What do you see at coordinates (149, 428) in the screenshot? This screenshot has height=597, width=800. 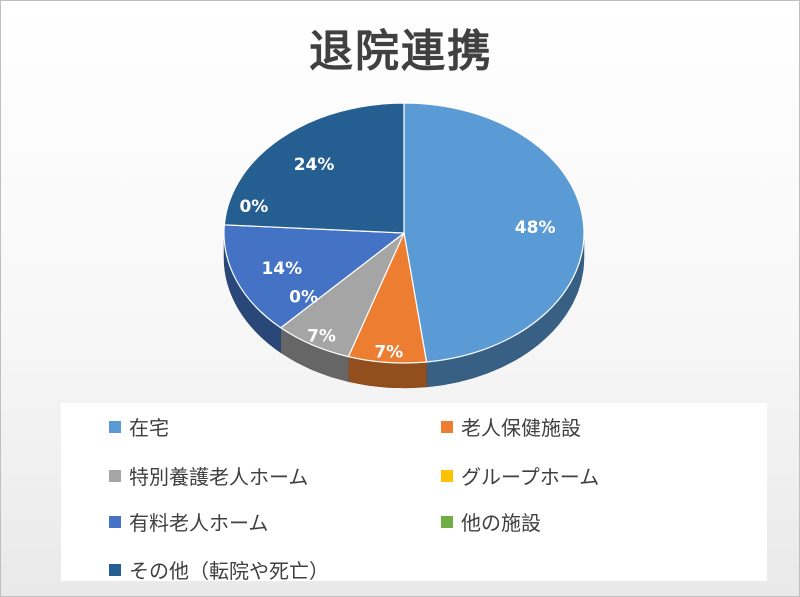 I see `legend-label: 在宅` at bounding box center [149, 428].